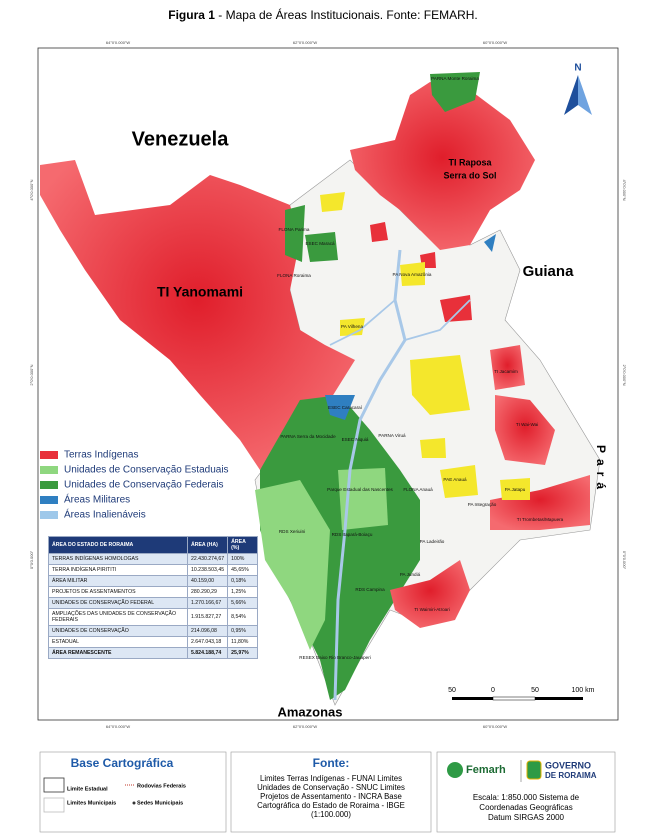  I want to click on table-cell: 1.270.166,67, so click(207, 603).